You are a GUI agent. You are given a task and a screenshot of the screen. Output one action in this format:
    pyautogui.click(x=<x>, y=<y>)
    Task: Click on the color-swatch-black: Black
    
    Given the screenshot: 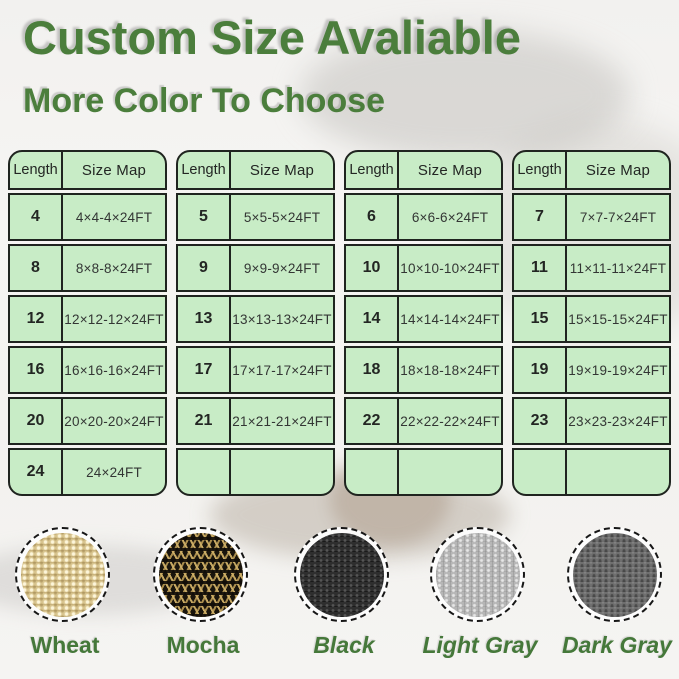 What is the action you would take?
    pyautogui.click(x=344, y=592)
    